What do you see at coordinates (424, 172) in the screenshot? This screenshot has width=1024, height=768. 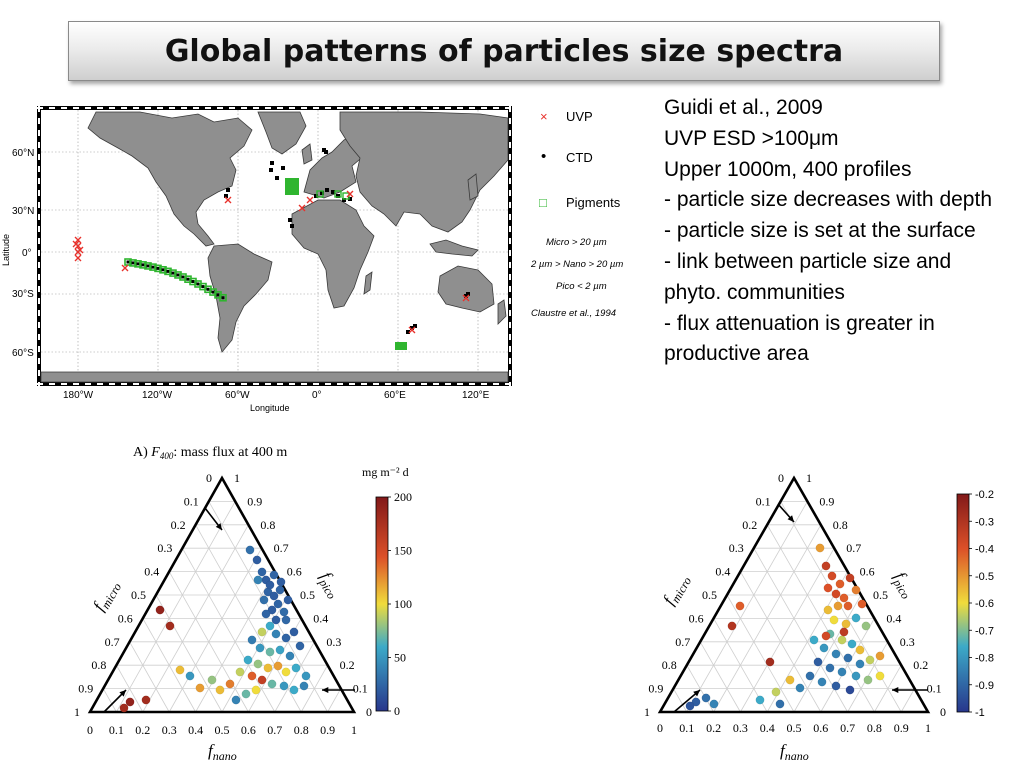 I see `asia` at bounding box center [424, 172].